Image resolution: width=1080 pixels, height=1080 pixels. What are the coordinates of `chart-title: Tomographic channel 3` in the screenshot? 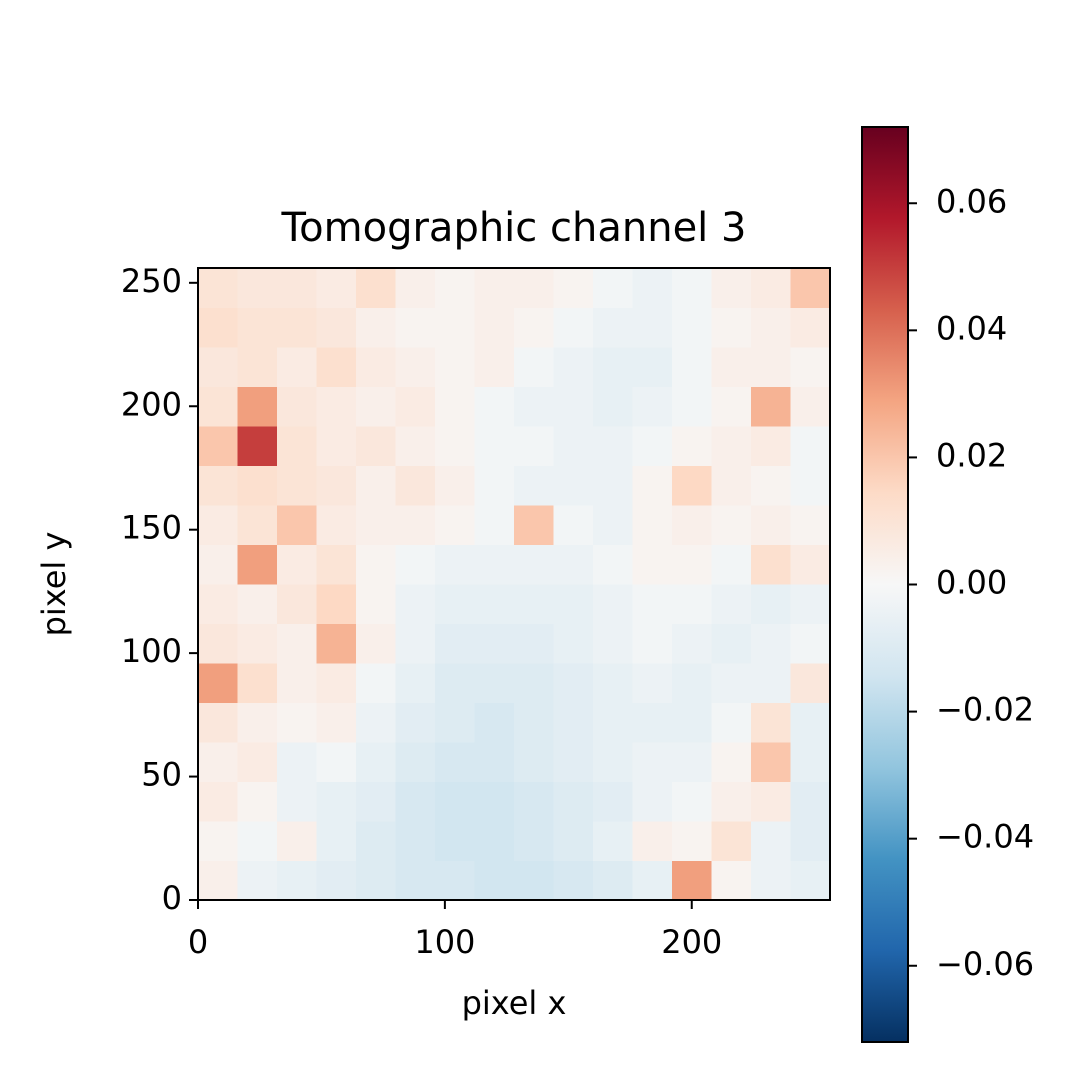 It's located at (514, 228).